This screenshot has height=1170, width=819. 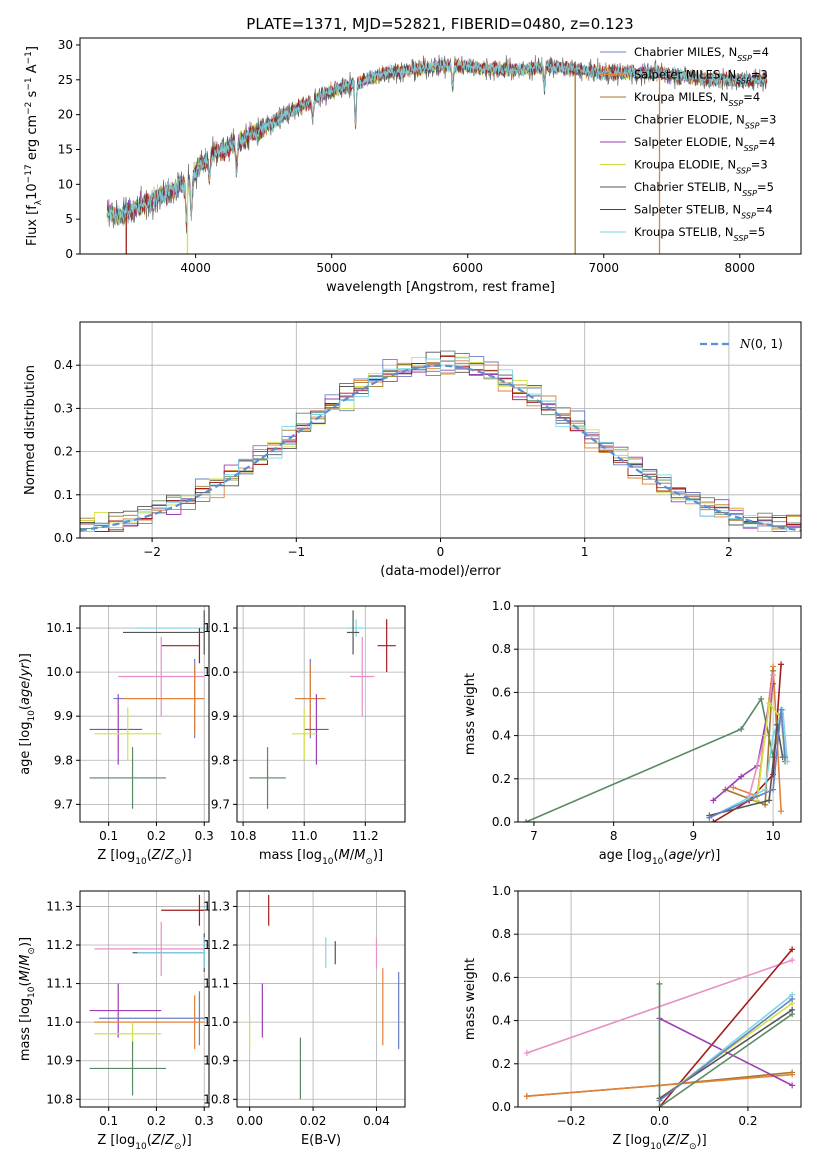 I want to click on y-axis-label: mass weight, so click(x=470, y=714).